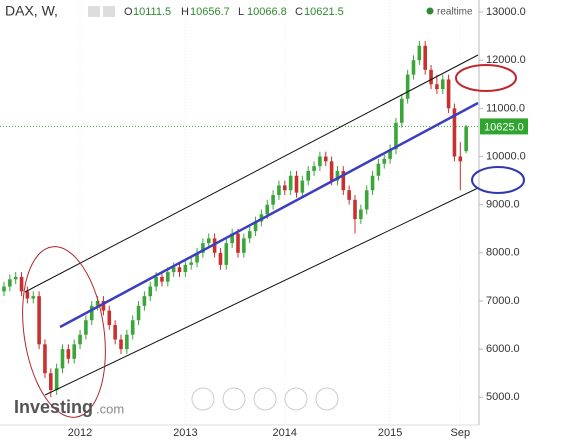 This screenshot has width=570, height=445. What do you see at coordinates (128, 12) in the screenshot?
I see `header-label: O` at bounding box center [128, 12].